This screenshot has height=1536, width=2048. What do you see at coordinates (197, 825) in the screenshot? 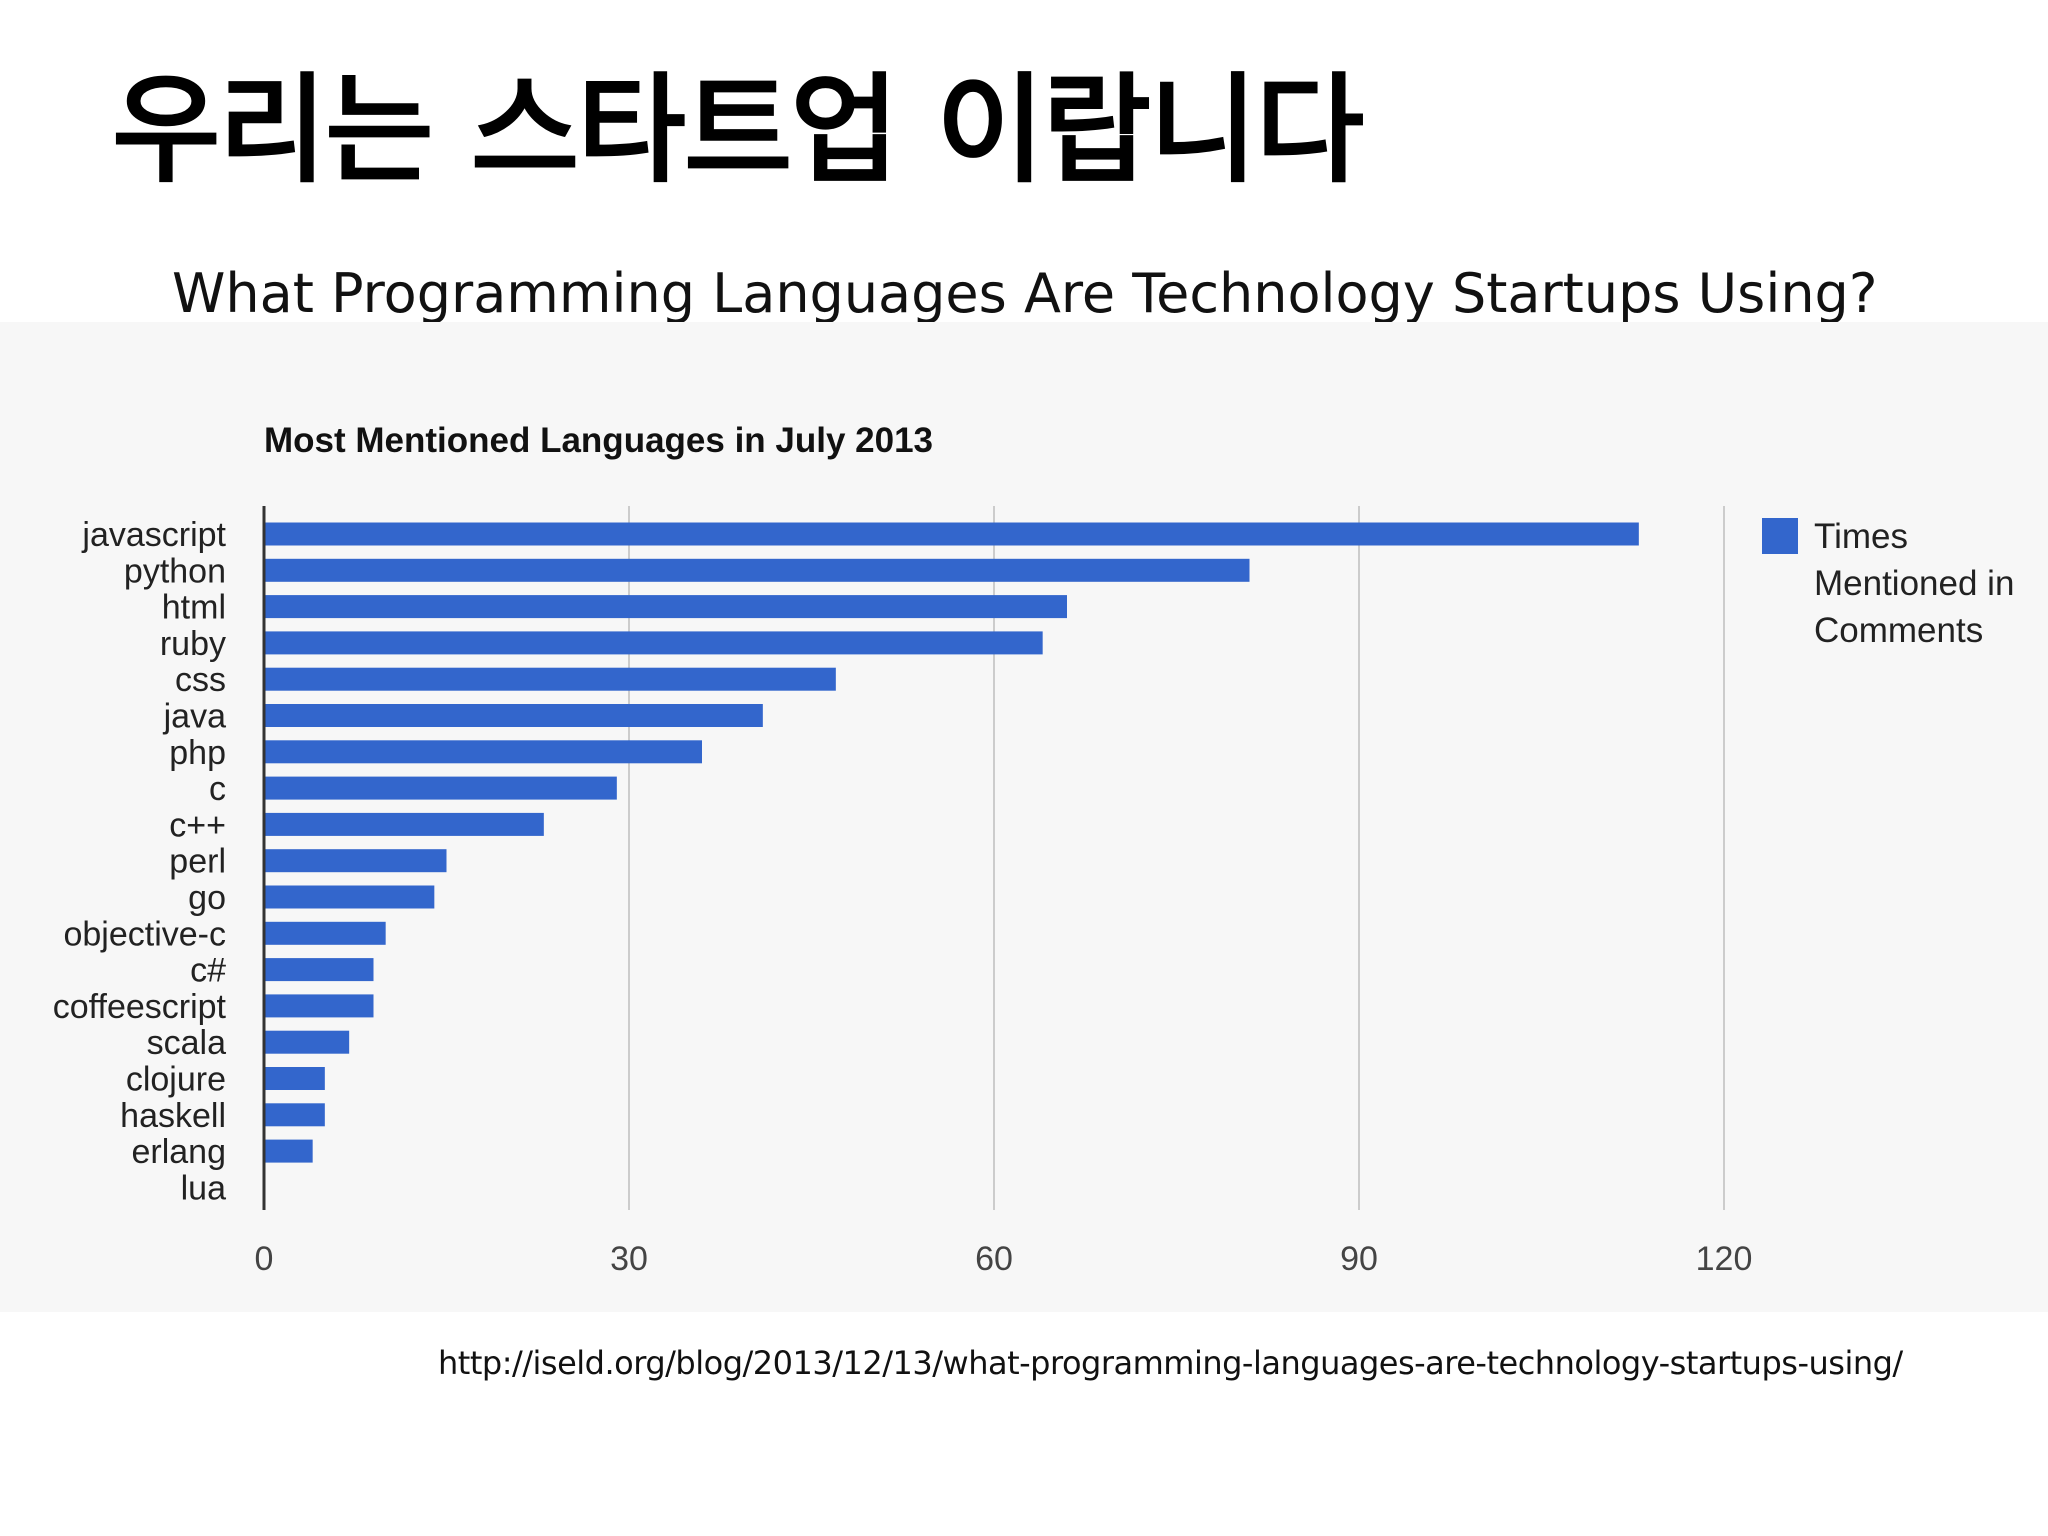
I see `category-label-c++: c++` at bounding box center [197, 825].